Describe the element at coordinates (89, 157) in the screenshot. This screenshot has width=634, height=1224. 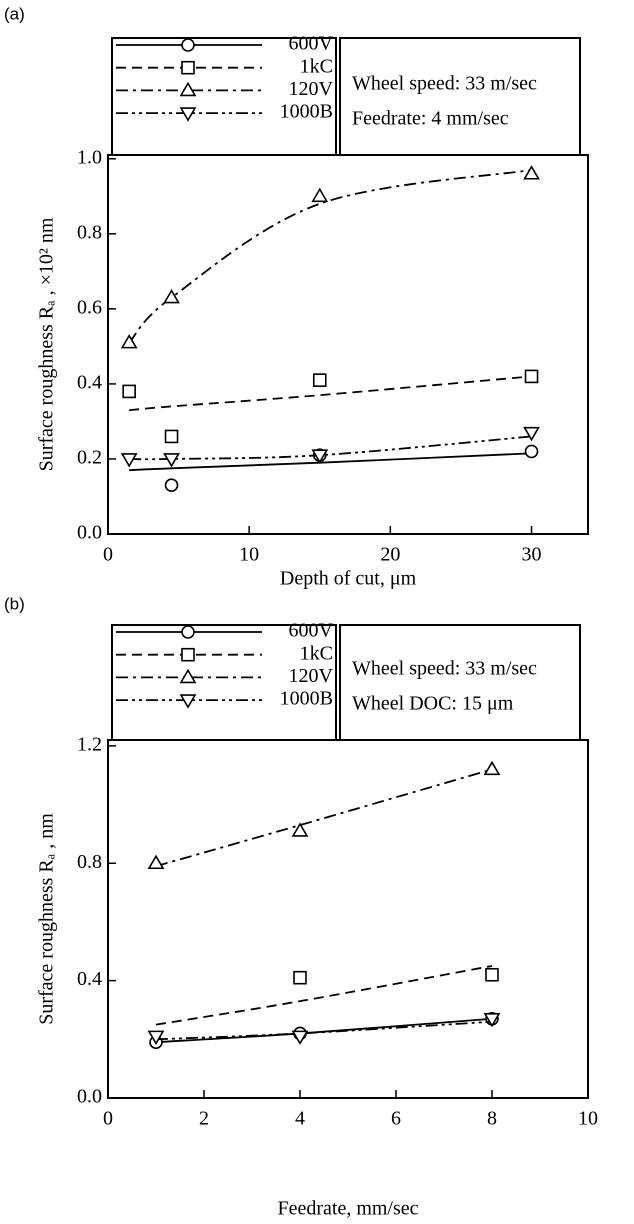
I see `y-tick-label: 1.0` at that location.